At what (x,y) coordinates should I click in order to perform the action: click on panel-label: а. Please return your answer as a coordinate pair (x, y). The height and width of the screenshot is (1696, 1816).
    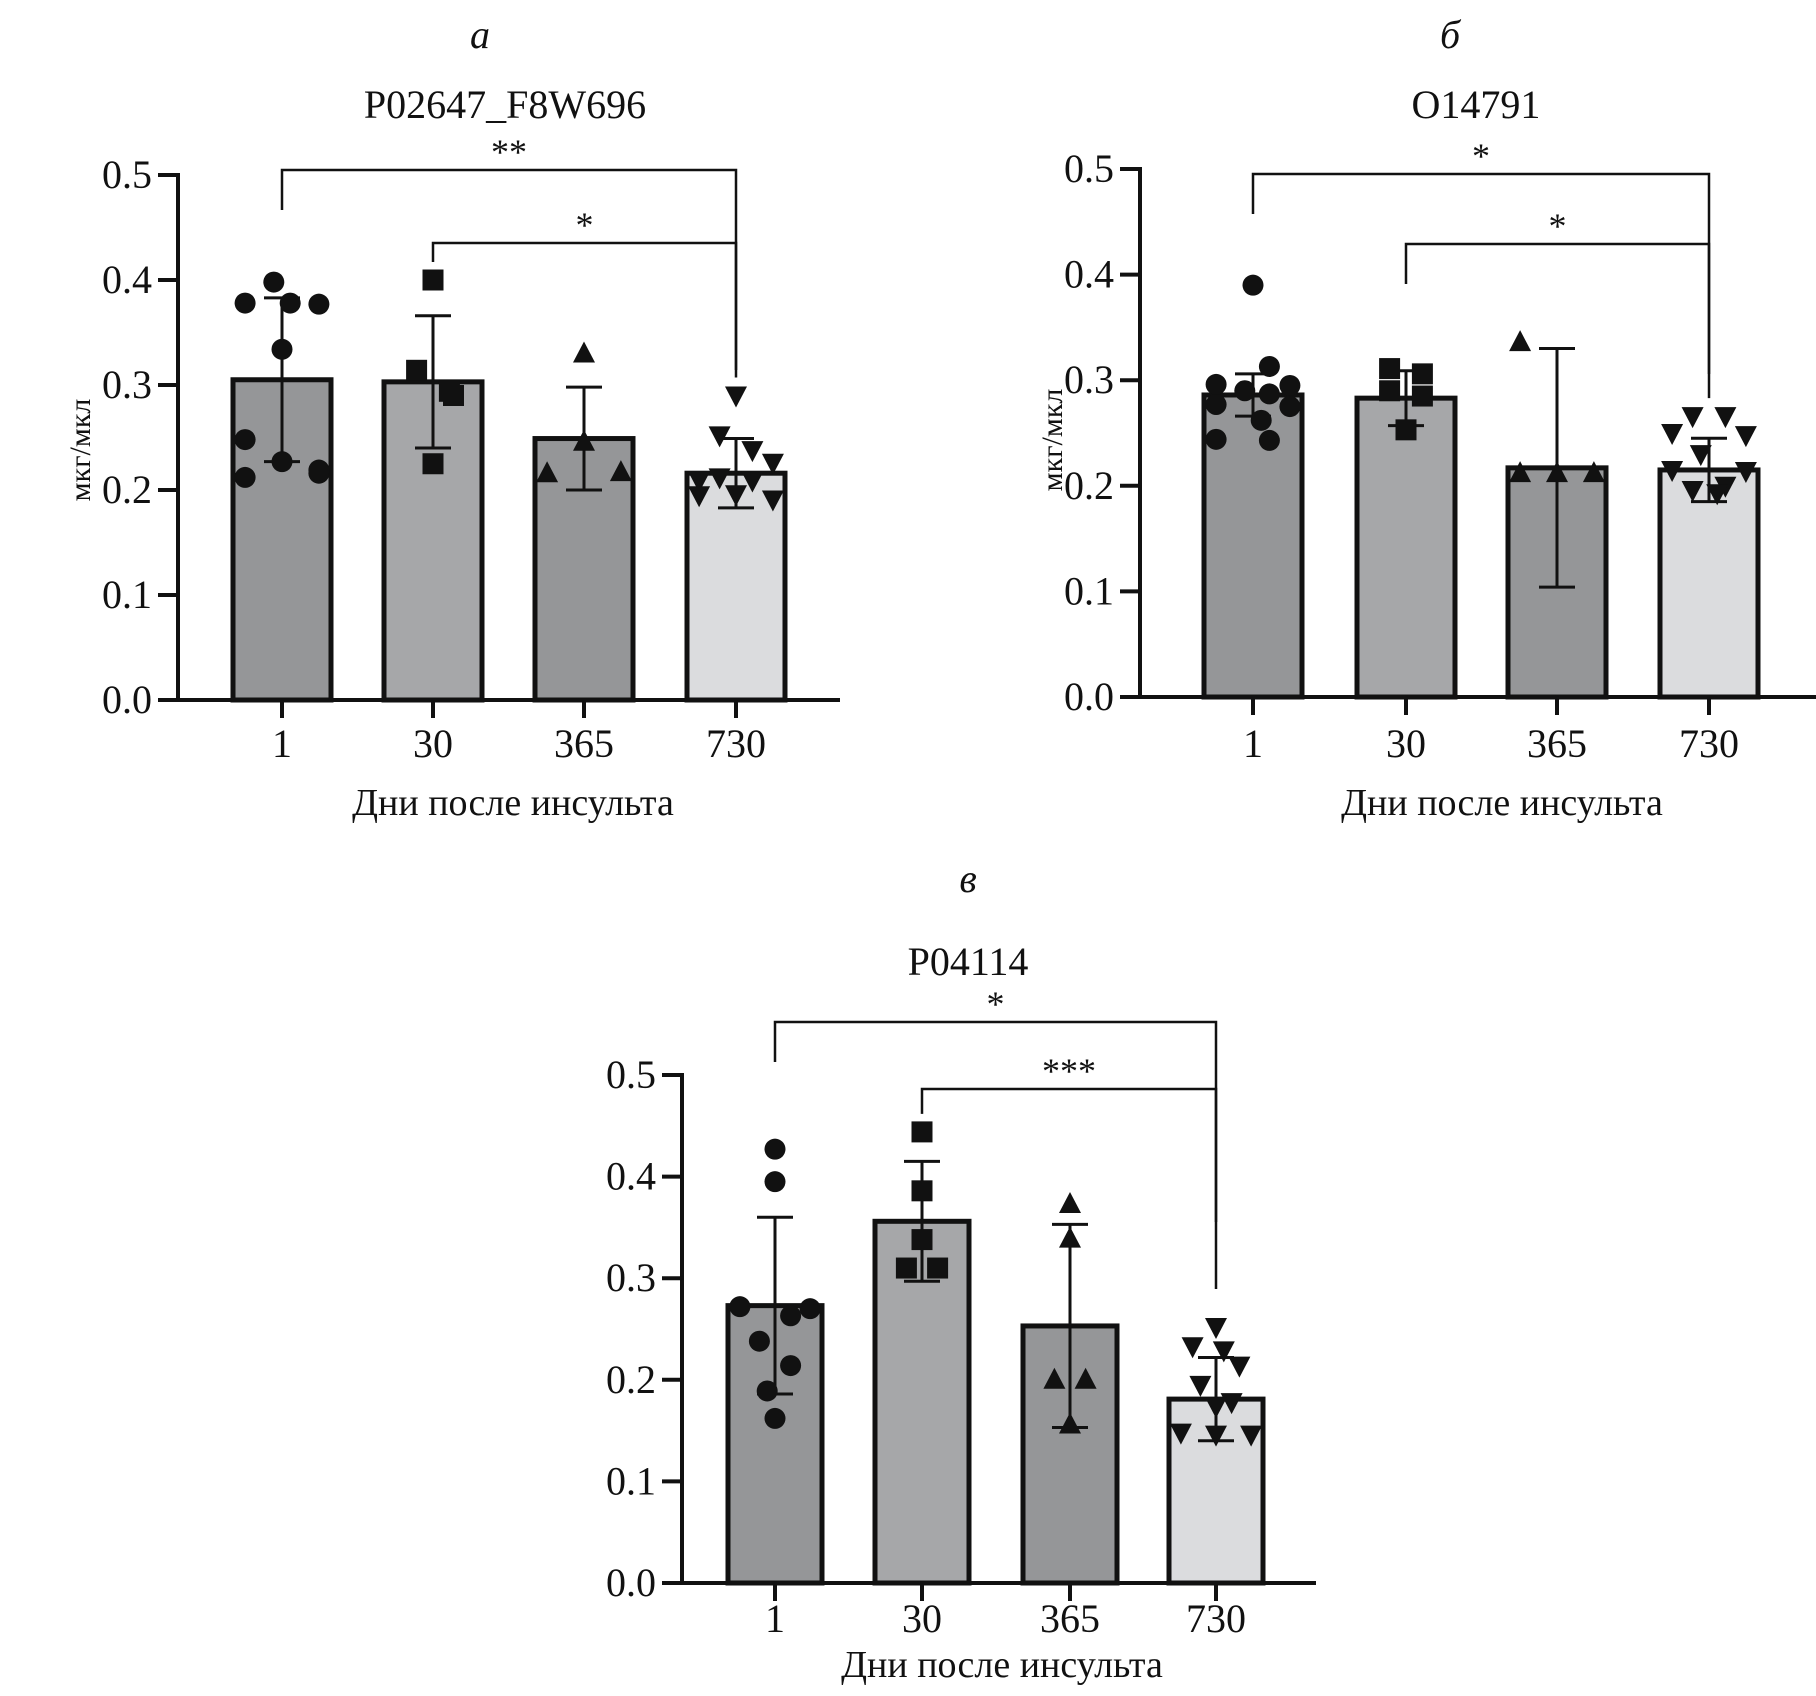
    Looking at the image, I should click on (480, 34).